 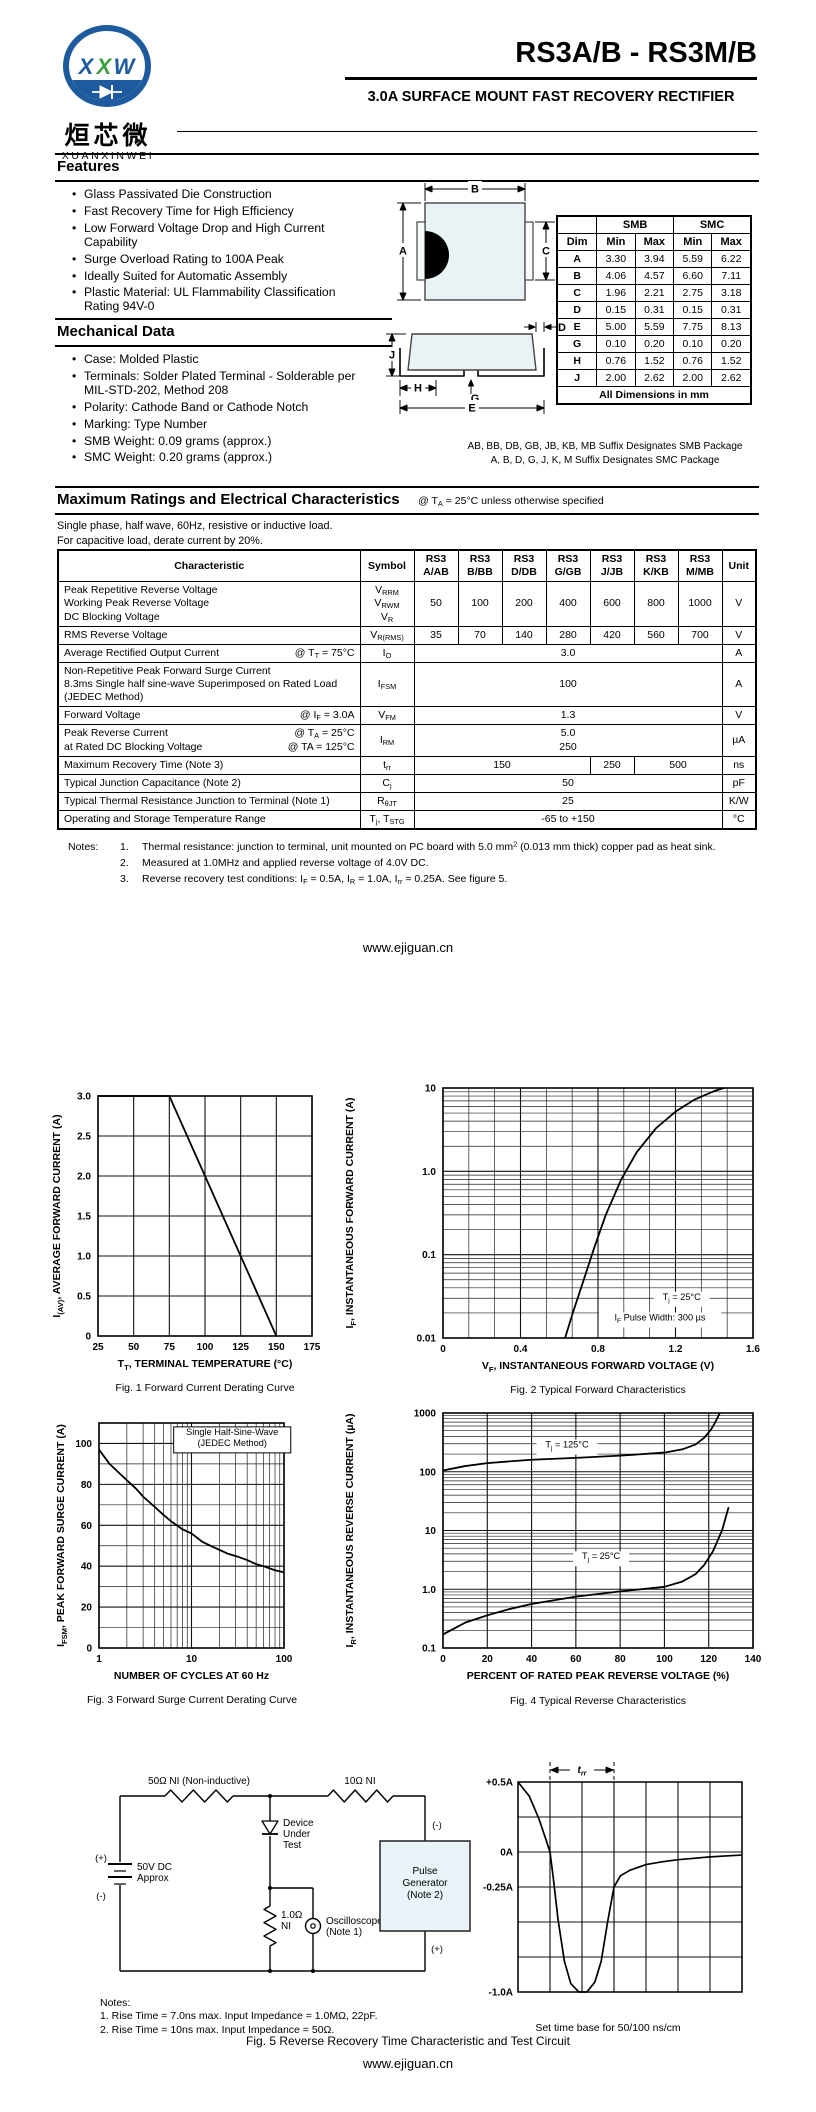 I want to click on svg-text: Test, so click(x=292, y=1845).